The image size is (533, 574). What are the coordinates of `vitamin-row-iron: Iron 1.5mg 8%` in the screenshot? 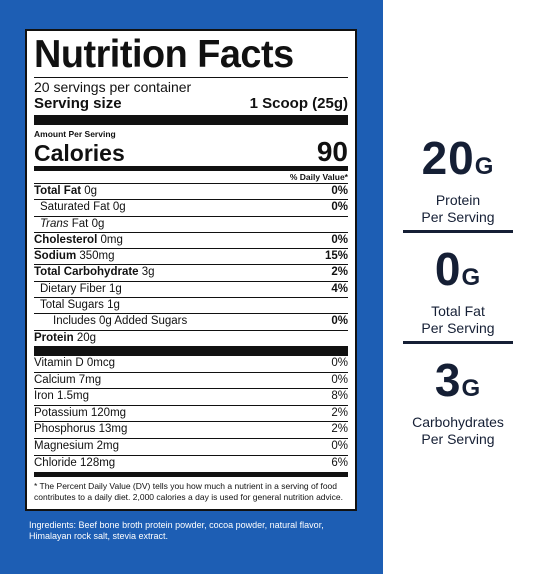 It's located at (191, 396).